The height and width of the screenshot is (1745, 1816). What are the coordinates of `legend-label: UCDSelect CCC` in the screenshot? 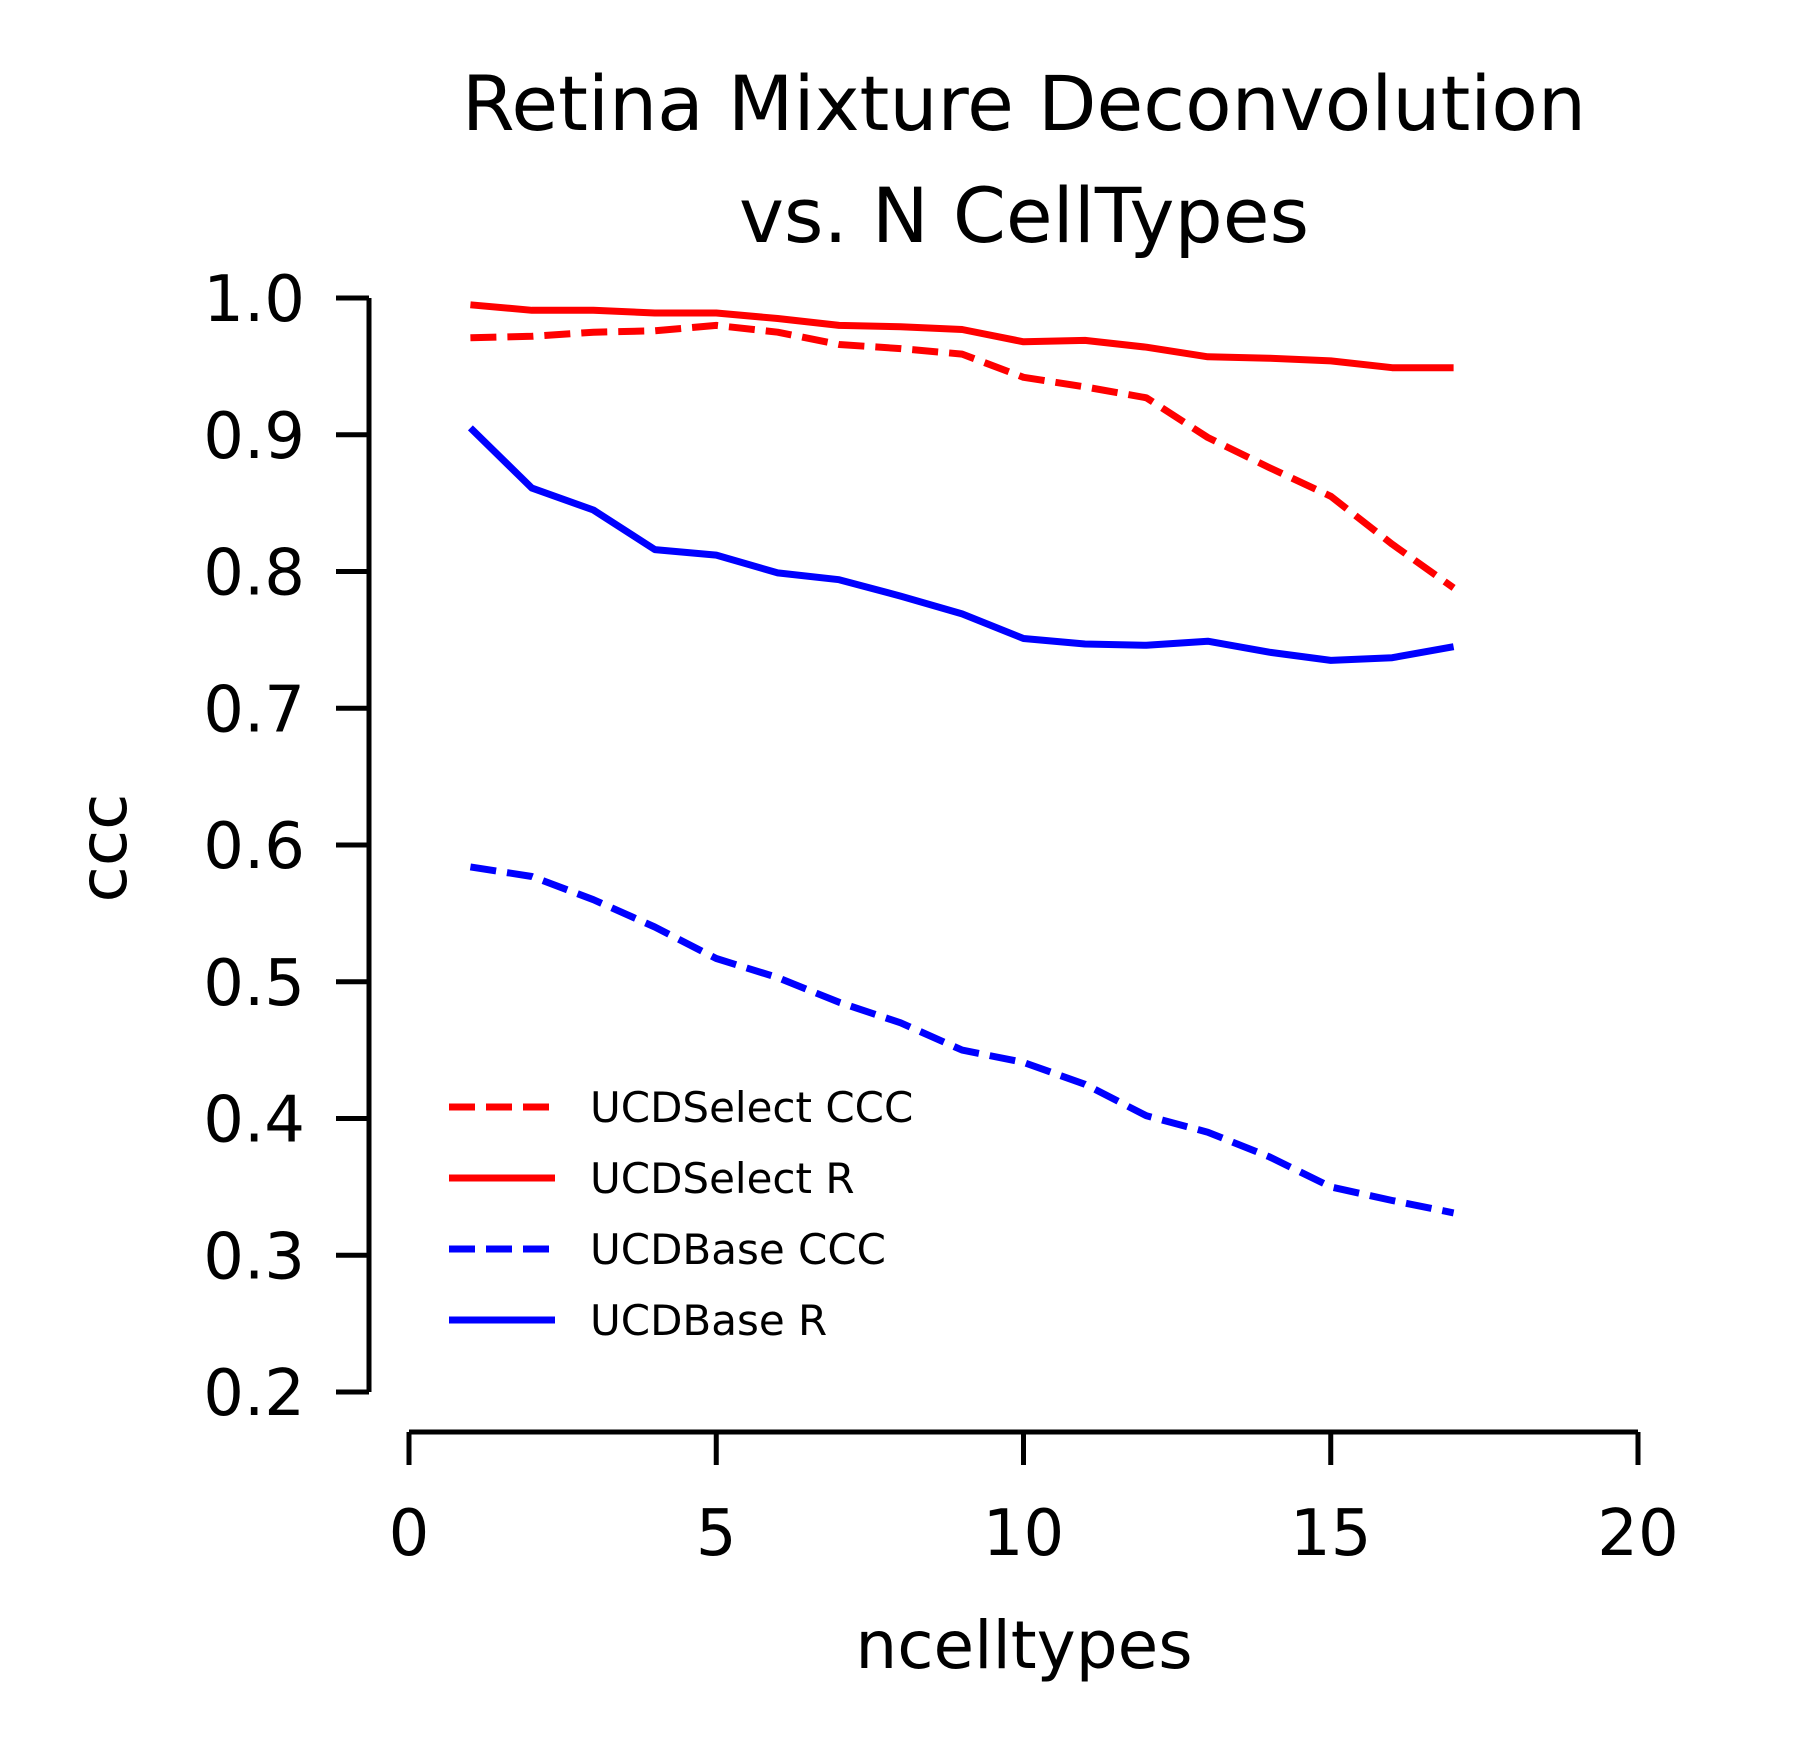 It's located at (751, 1107).